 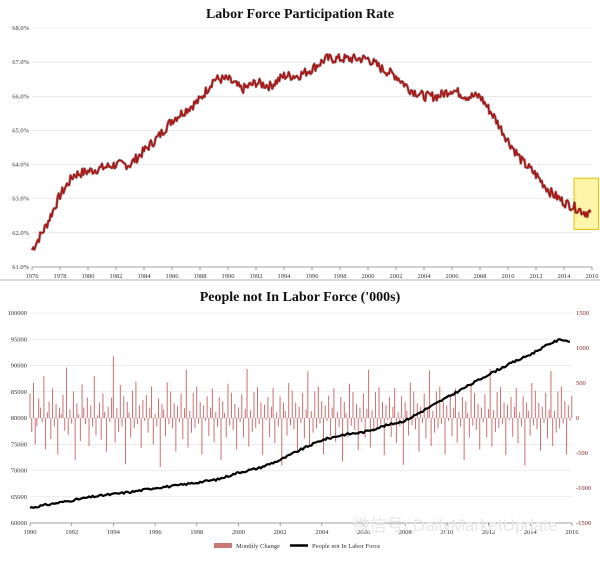 What do you see at coordinates (20, 233) in the screenshot?
I see `chart1-y-tick-label: 62.0%` at bounding box center [20, 233].